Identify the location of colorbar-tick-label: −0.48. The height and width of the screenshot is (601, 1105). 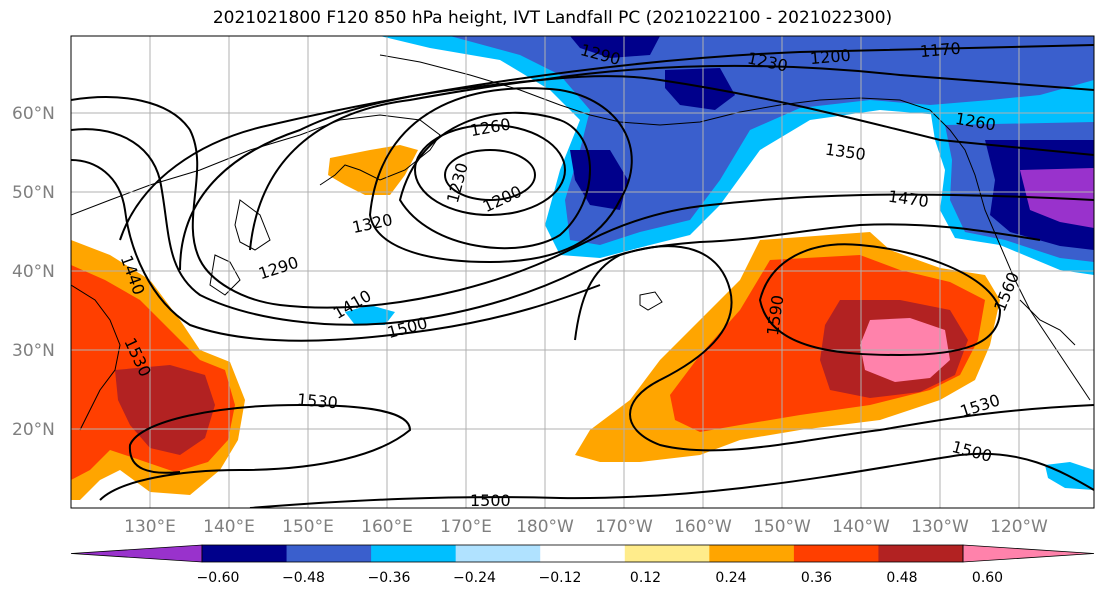
(303, 578).